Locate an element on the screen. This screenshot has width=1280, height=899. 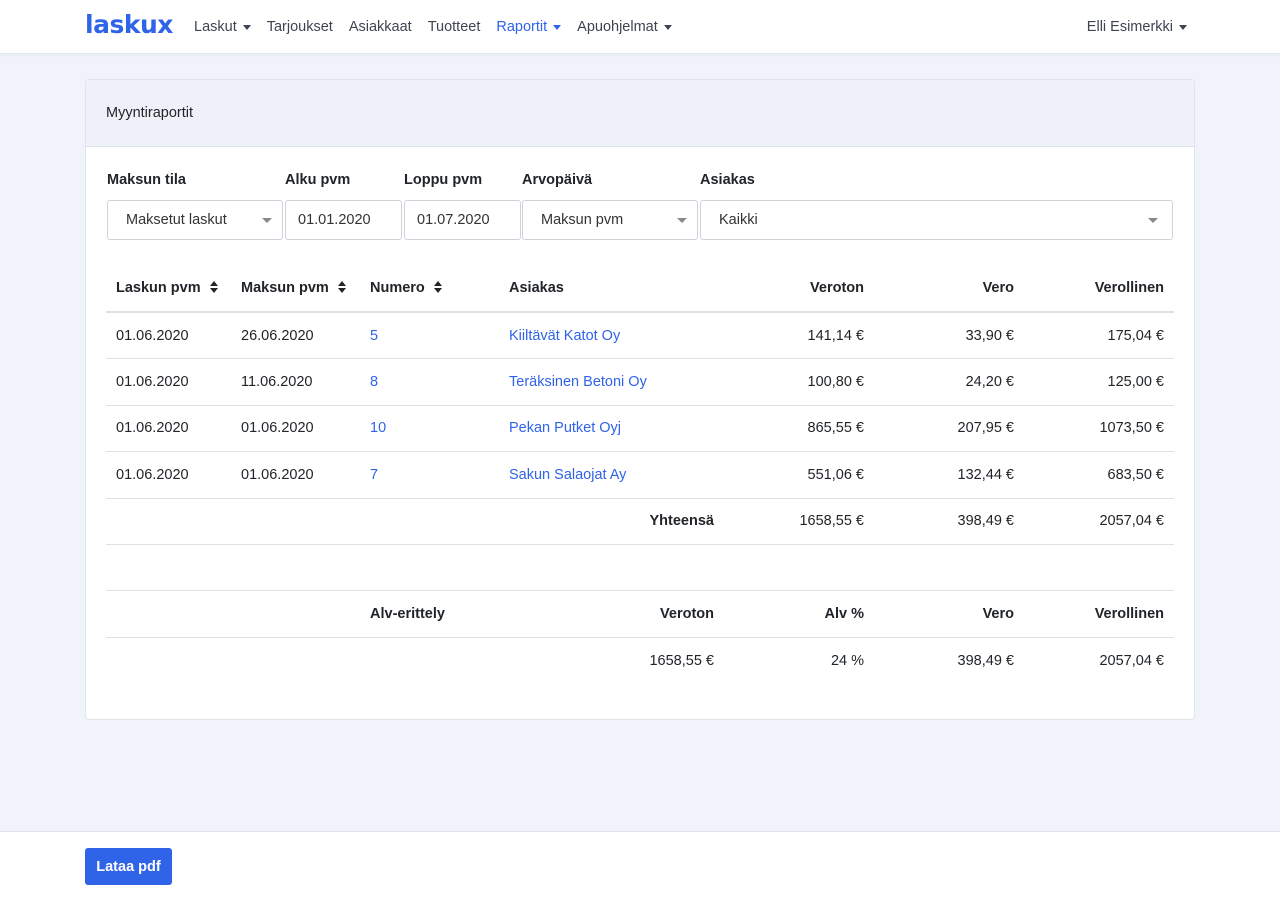
filter-label: Maksun tila is located at coordinates (146, 180).